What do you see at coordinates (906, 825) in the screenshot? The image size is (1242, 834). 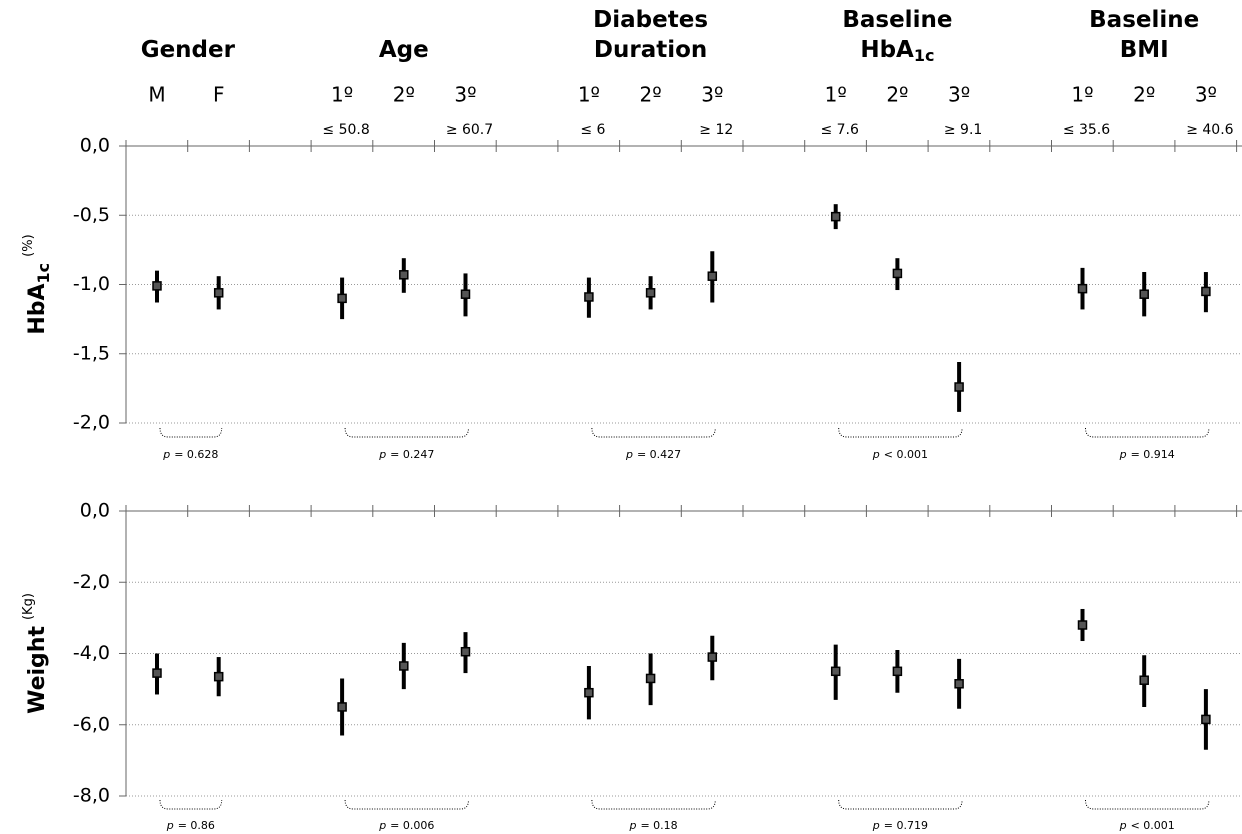 I see `p-value-text: = 0.719` at bounding box center [906, 825].